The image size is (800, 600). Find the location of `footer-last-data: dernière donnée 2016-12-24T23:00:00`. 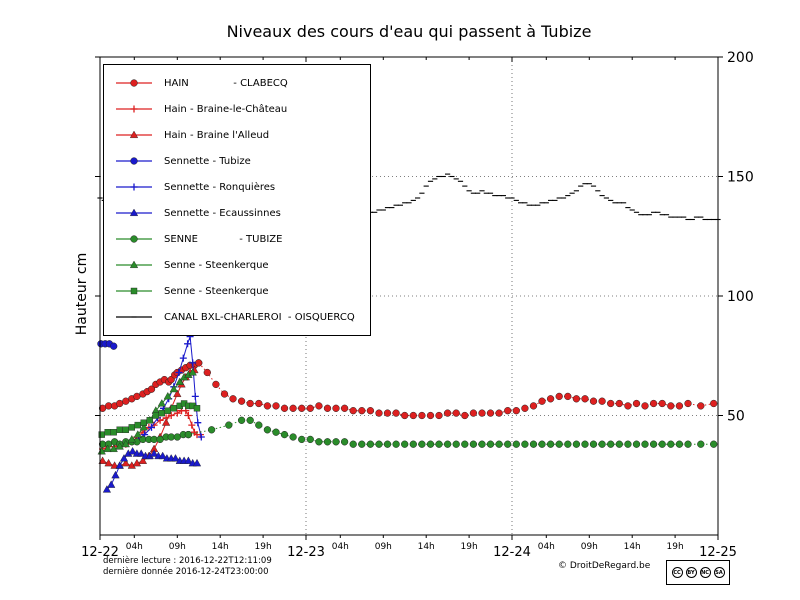

footer-last-data: dernière donnée 2016-12-24T23:00:00 is located at coordinates (186, 572).